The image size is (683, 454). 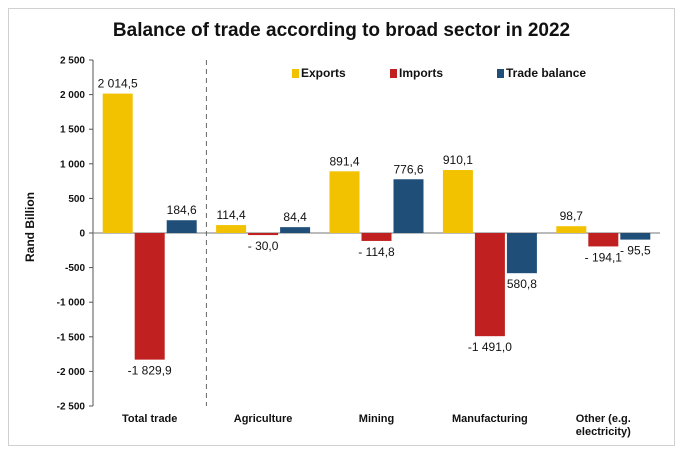 What do you see at coordinates (295, 217) in the screenshot?
I see `data-label: 84,4` at bounding box center [295, 217].